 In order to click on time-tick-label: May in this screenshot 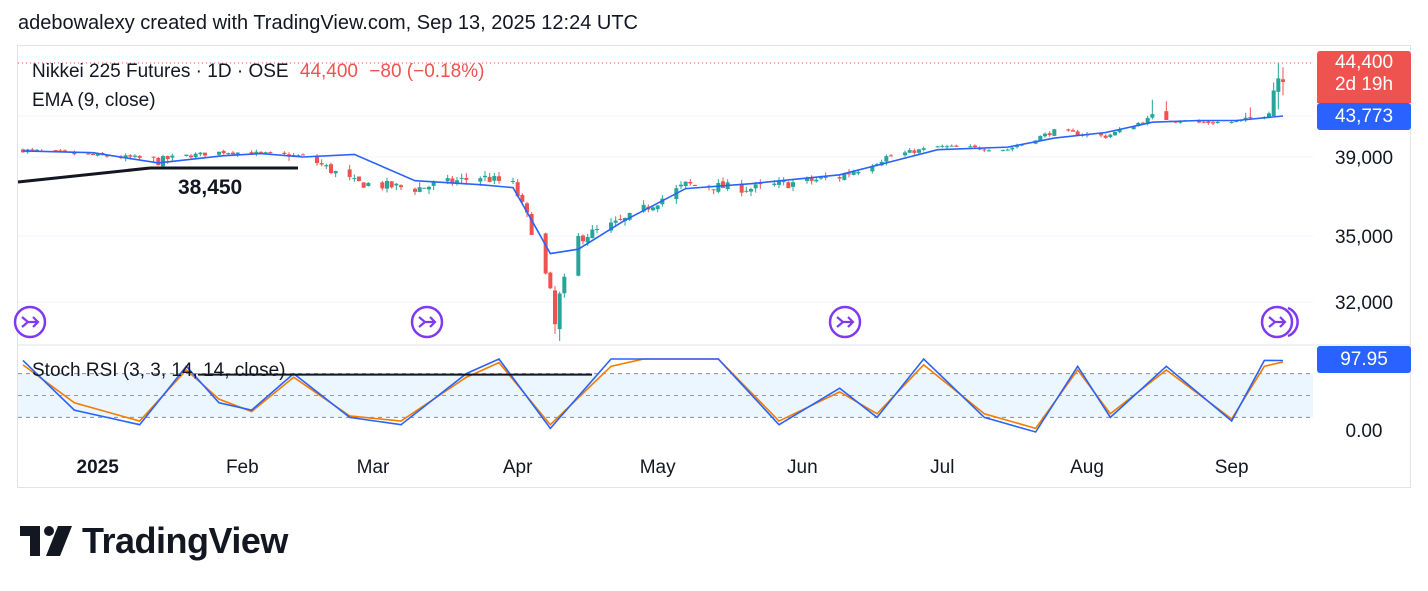, I will do `click(658, 467)`.